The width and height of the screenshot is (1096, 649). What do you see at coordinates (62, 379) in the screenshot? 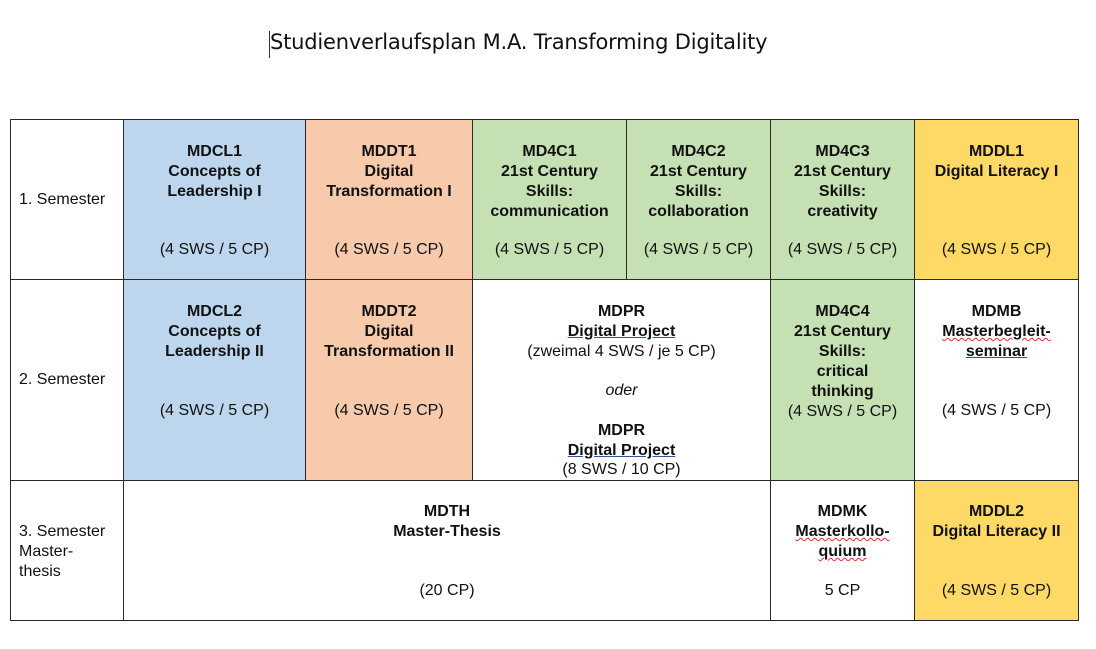
I see `semester-label: 2. Semester` at bounding box center [62, 379].